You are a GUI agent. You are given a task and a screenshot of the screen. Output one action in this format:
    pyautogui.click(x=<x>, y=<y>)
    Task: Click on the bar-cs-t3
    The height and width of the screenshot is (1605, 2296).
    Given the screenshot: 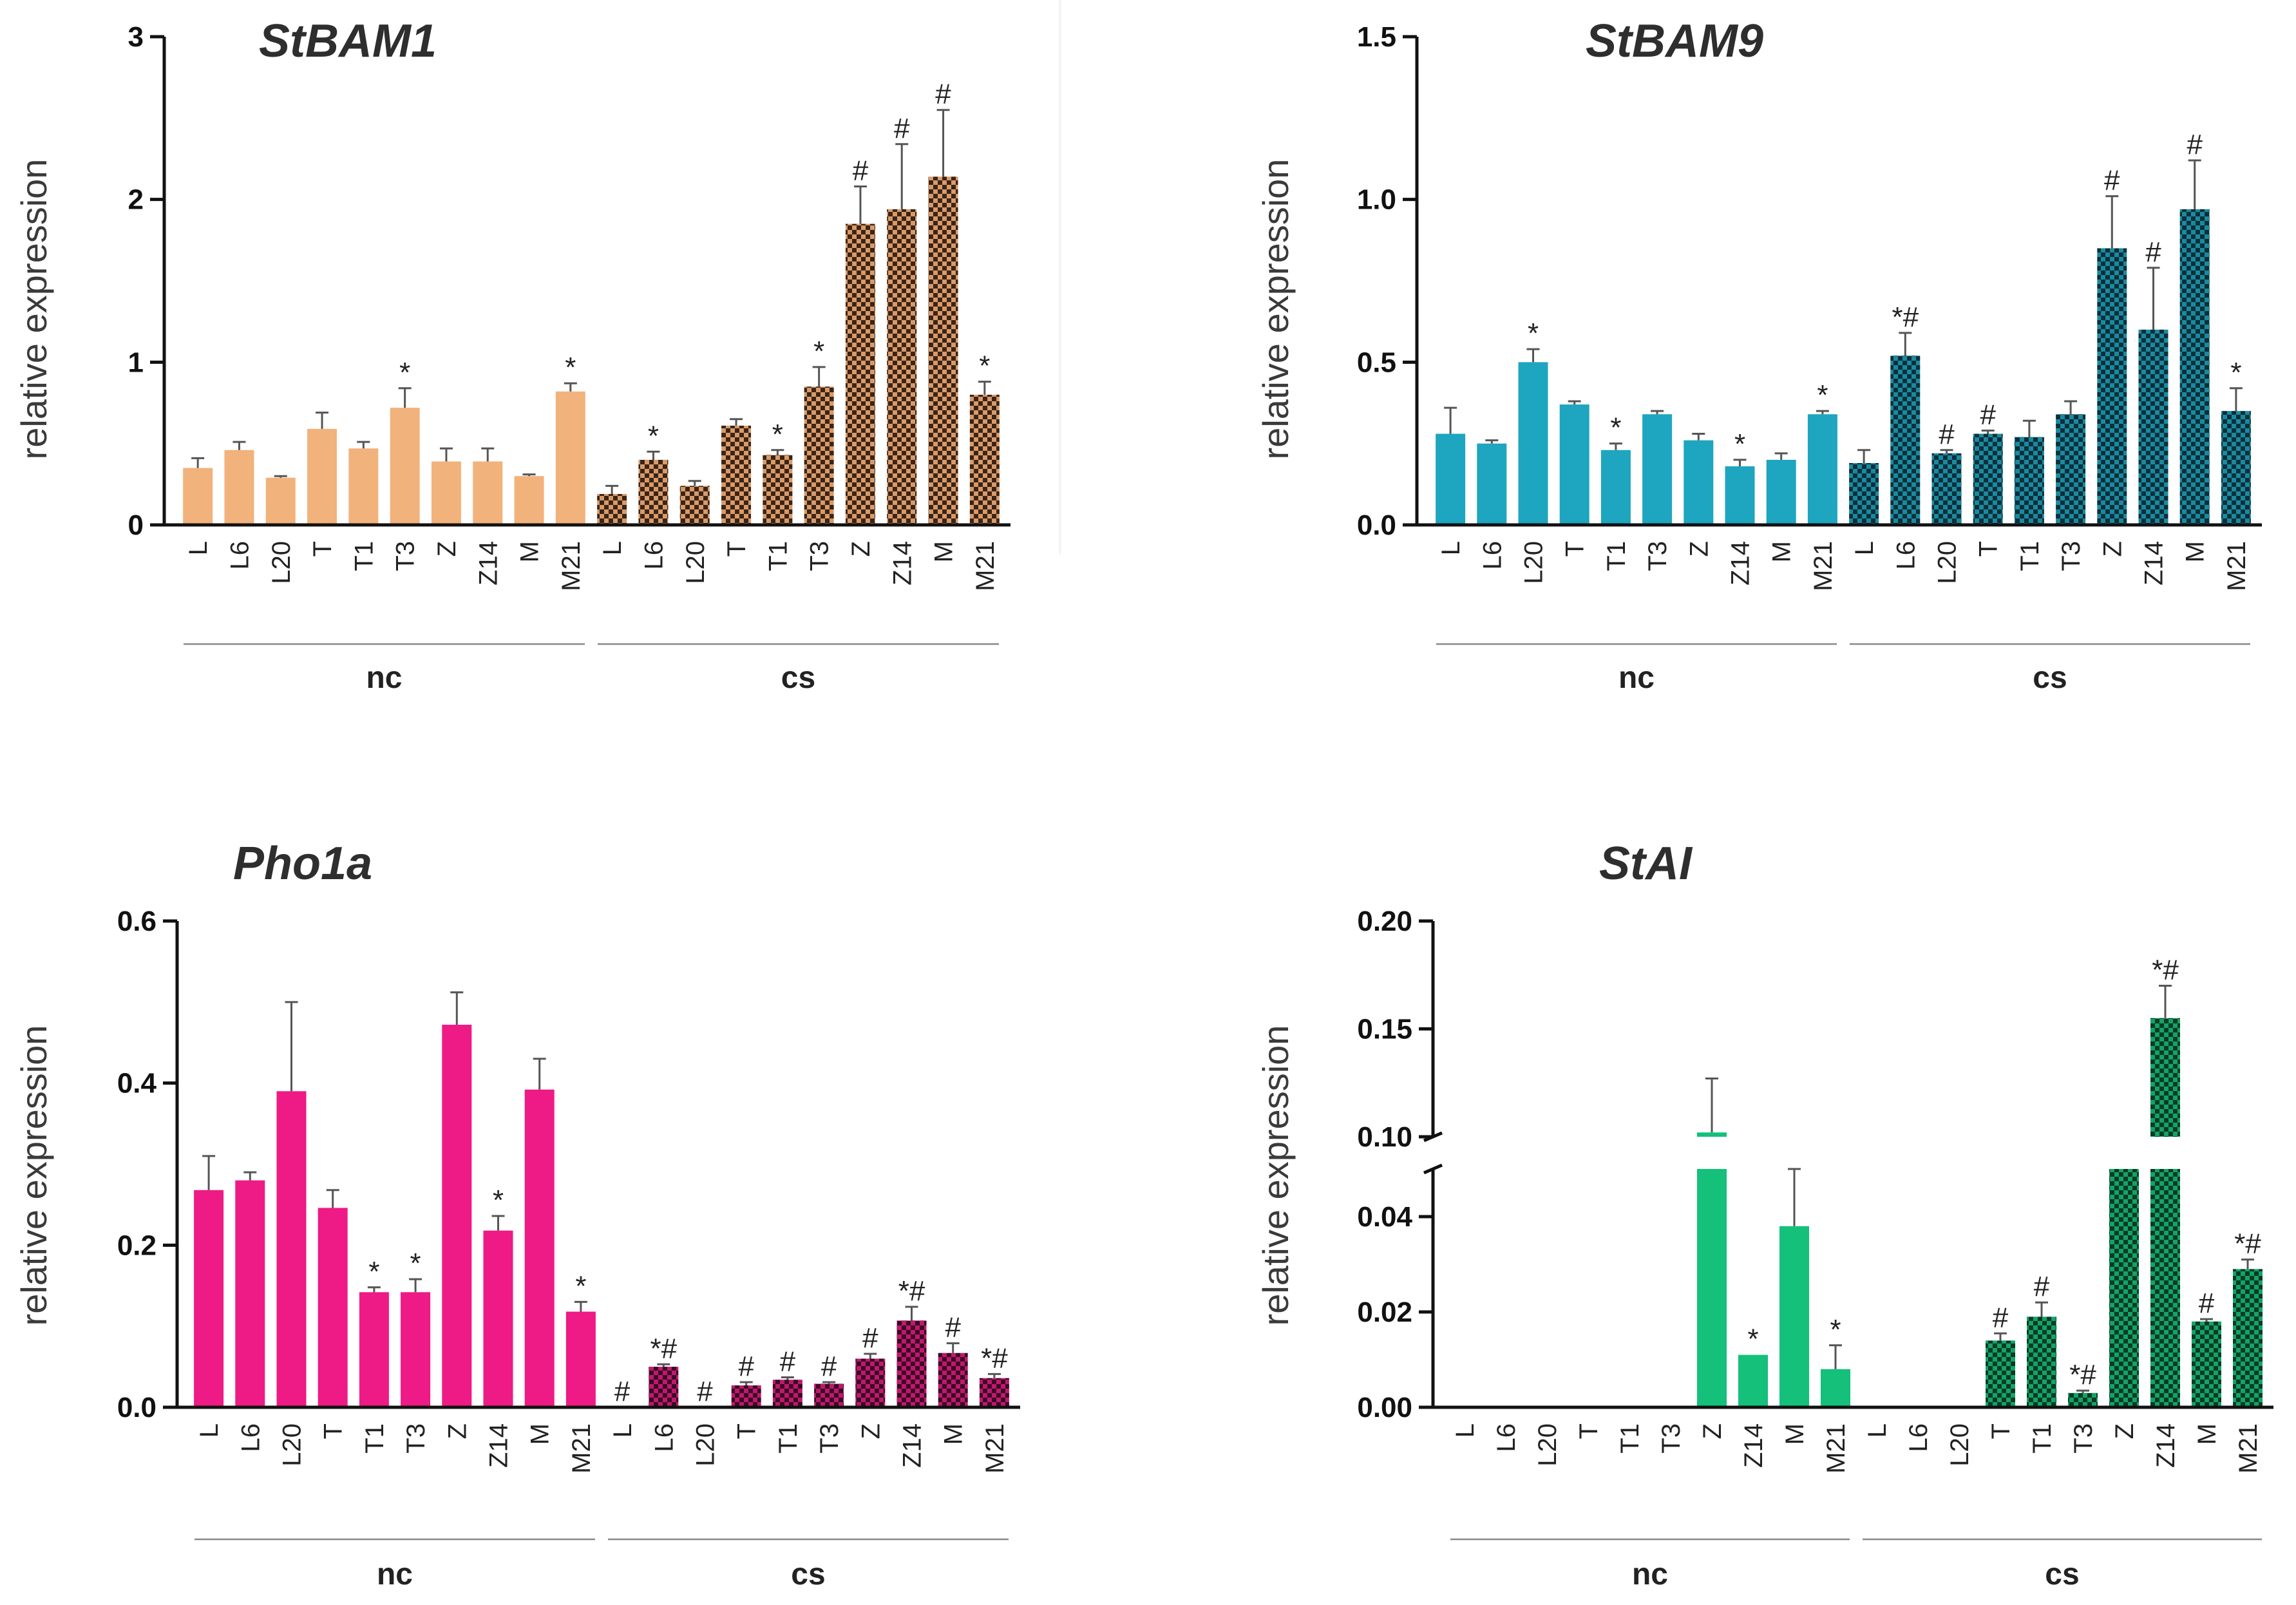 What is the action you would take?
    pyautogui.click(x=829, y=1395)
    